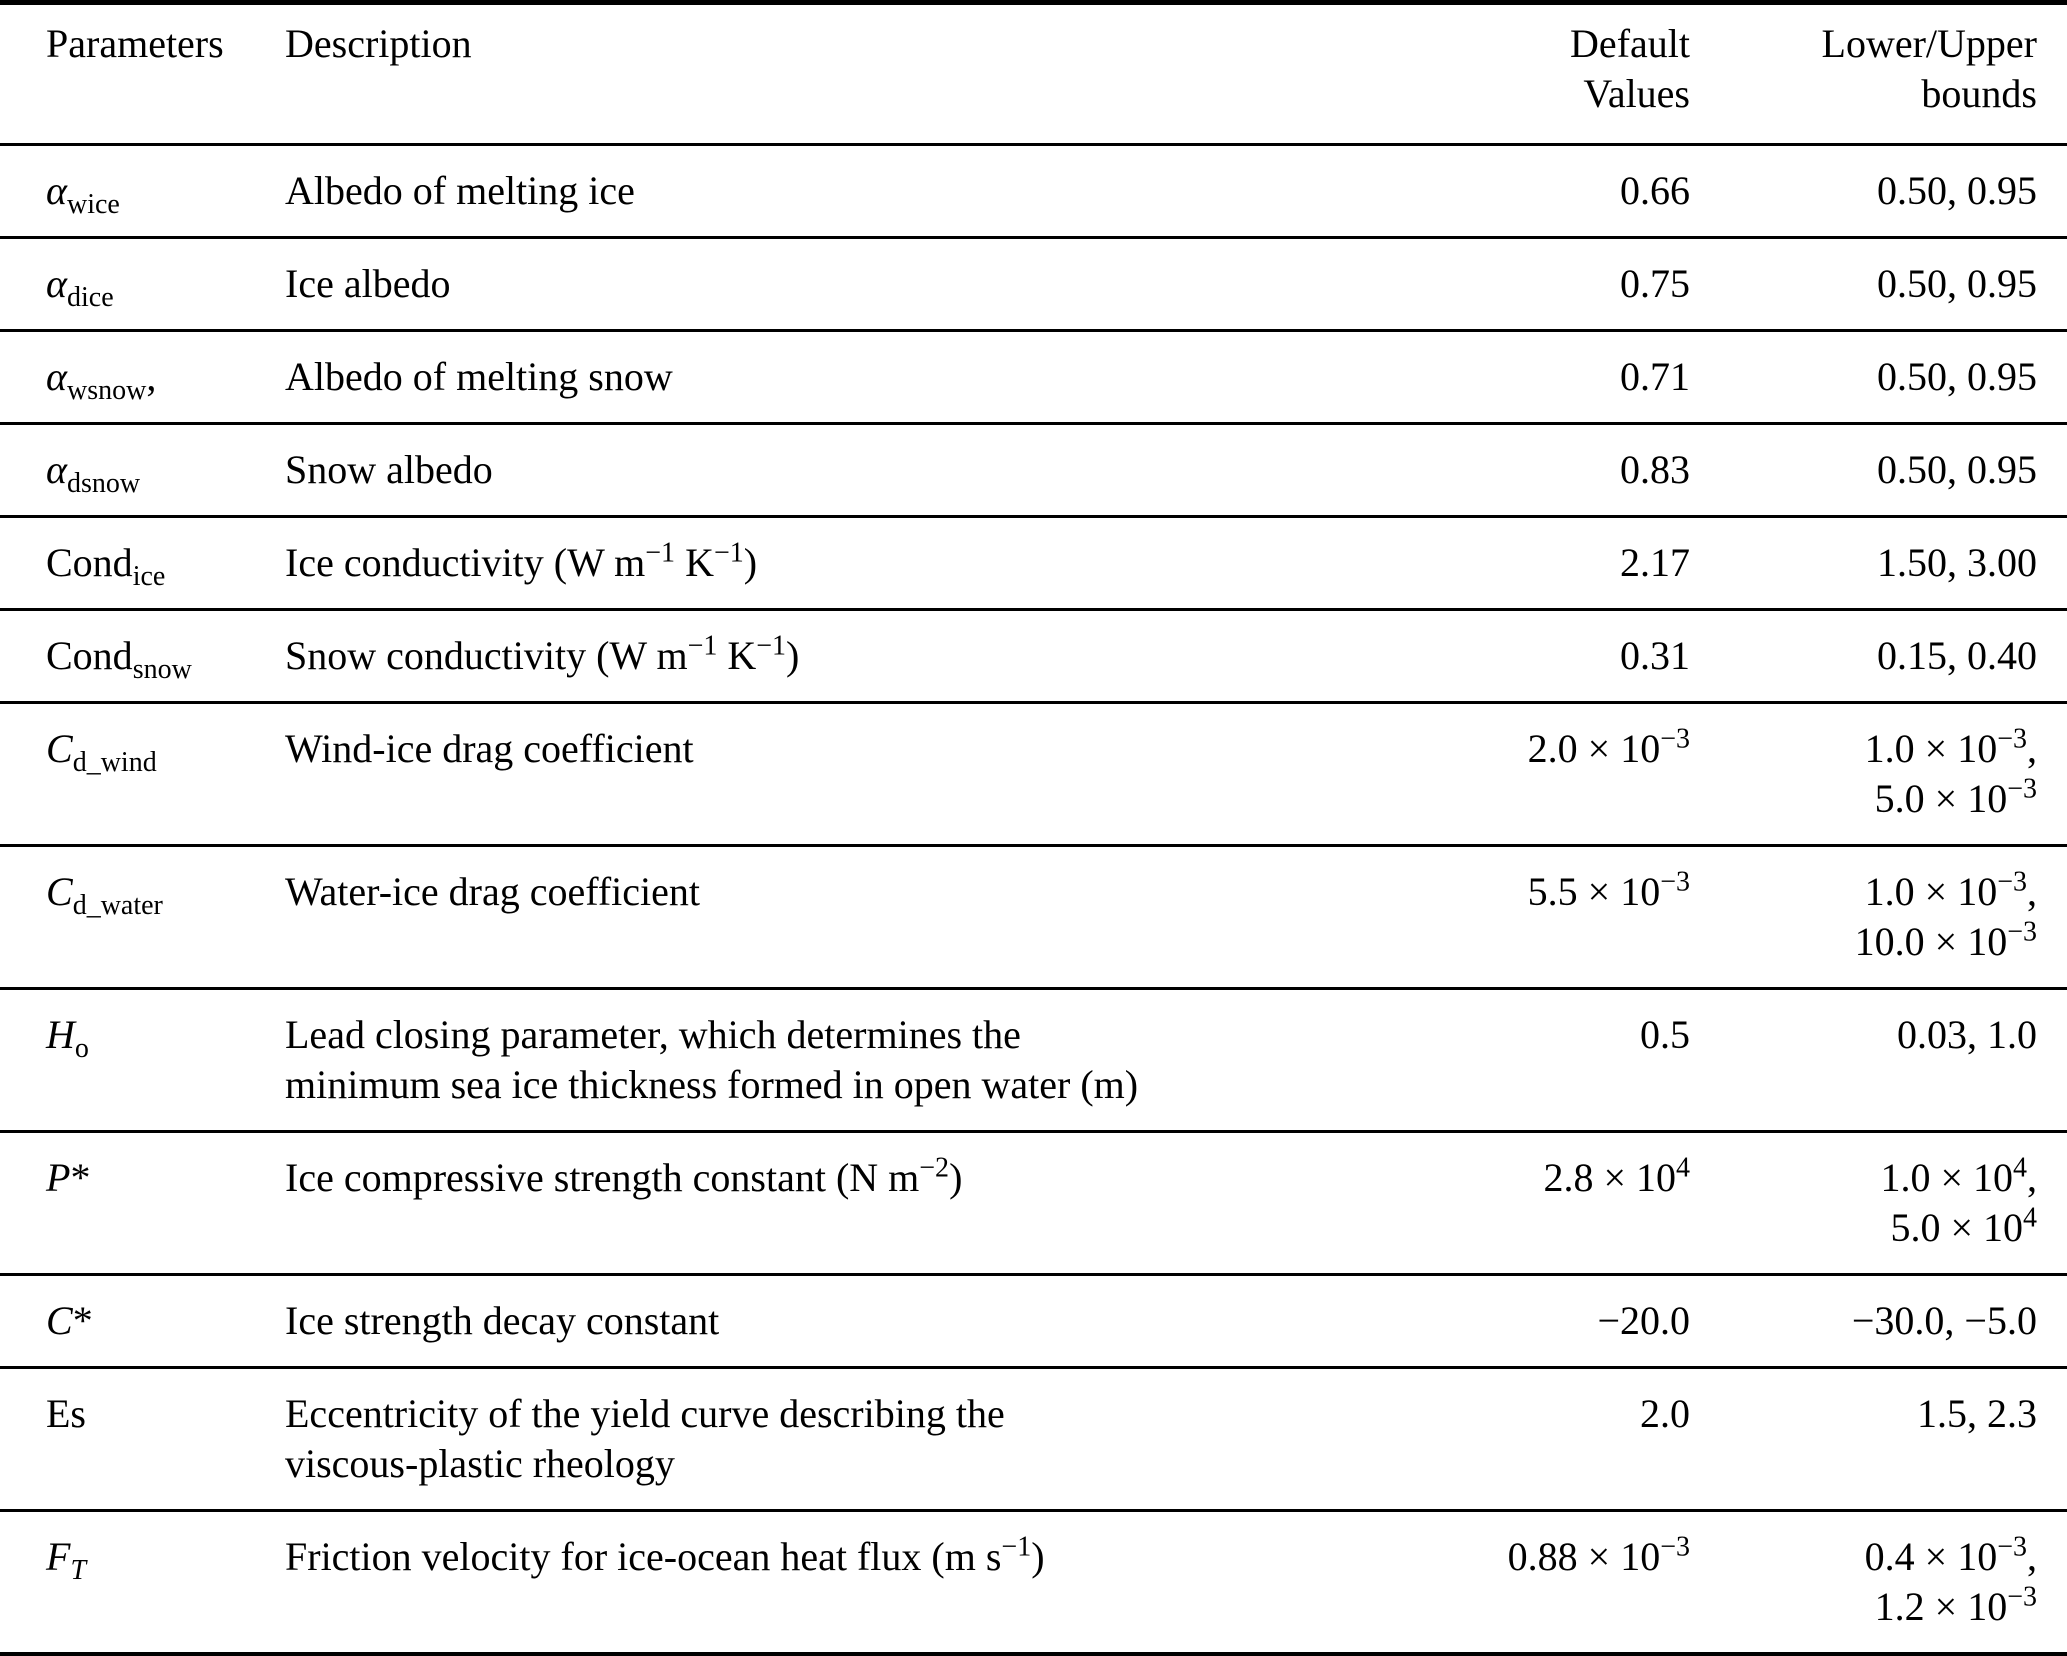 This screenshot has width=2067, height=1656. I want to click on description-cell: Albedo of melting ice, so click(460, 190).